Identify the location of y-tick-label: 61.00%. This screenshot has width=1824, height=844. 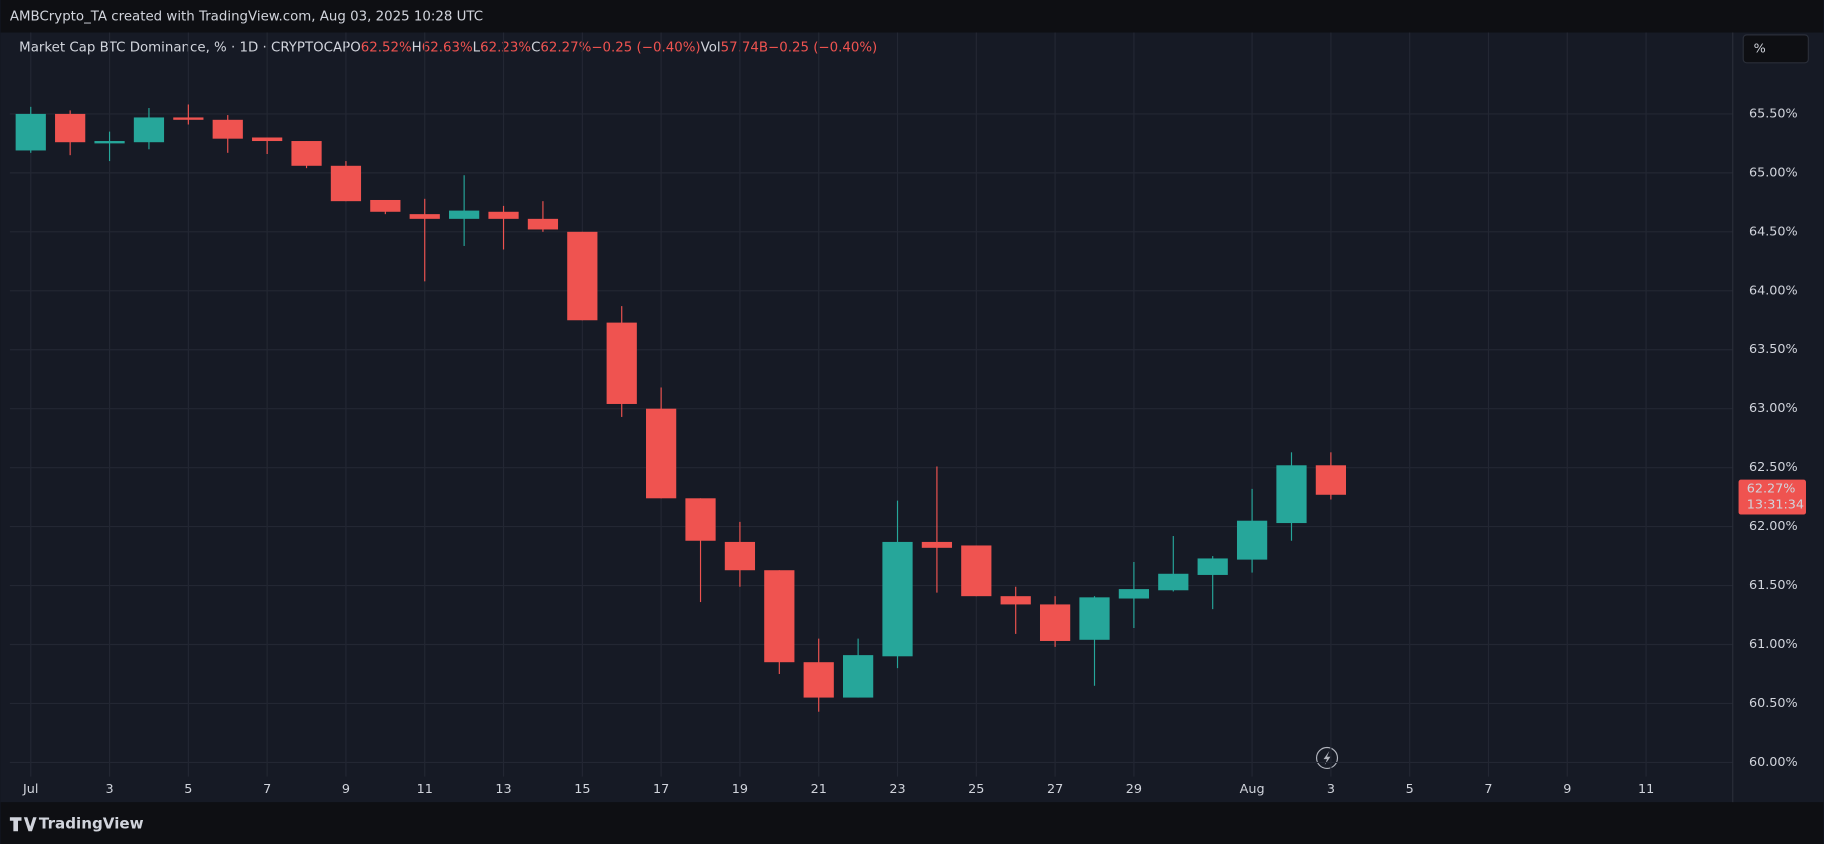
(1773, 644).